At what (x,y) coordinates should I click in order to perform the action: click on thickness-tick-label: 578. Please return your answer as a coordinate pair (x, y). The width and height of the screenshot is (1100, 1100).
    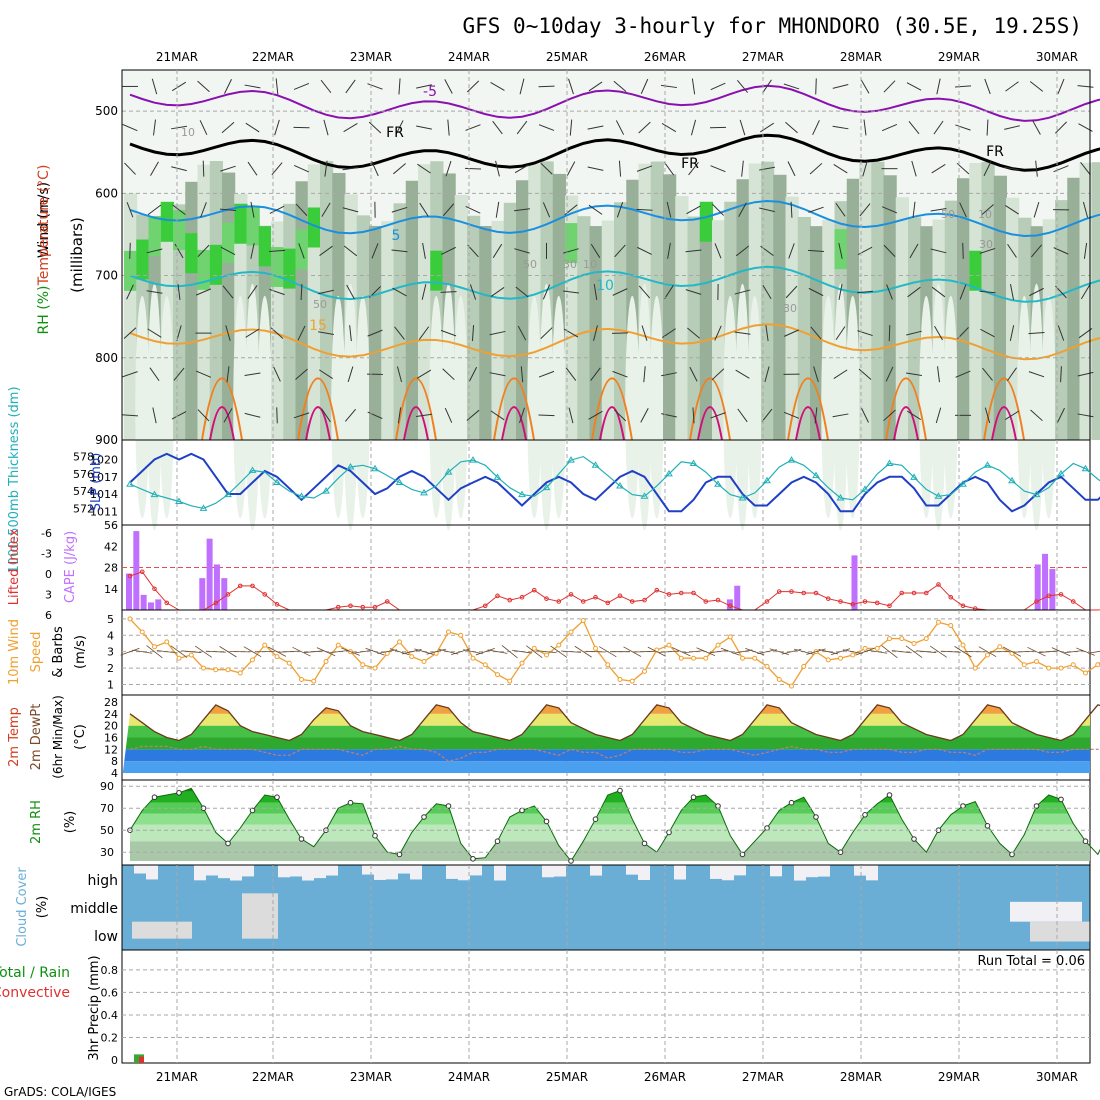
    Looking at the image, I should click on (83, 457).